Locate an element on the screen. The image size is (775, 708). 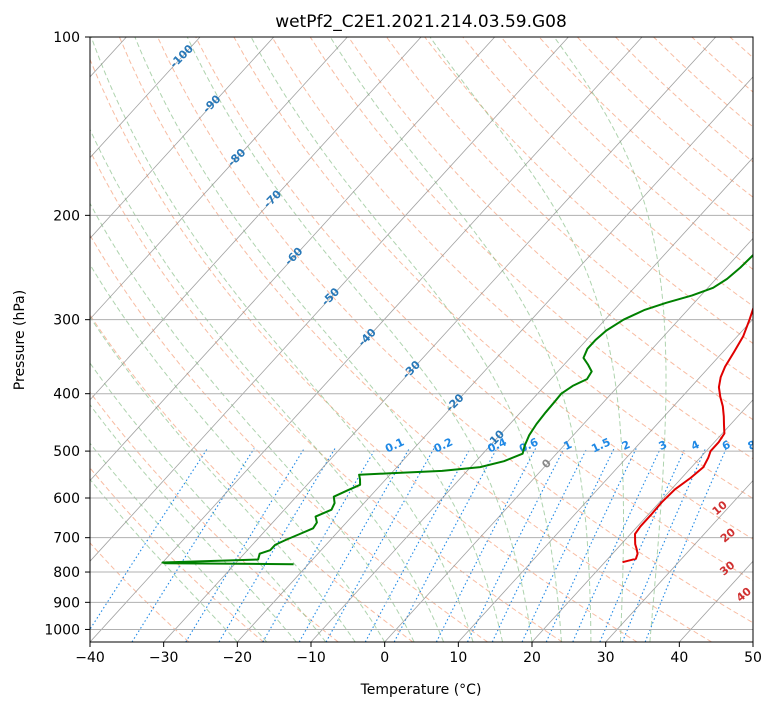
x-tick-label: −40 is located at coordinates (90, 658).